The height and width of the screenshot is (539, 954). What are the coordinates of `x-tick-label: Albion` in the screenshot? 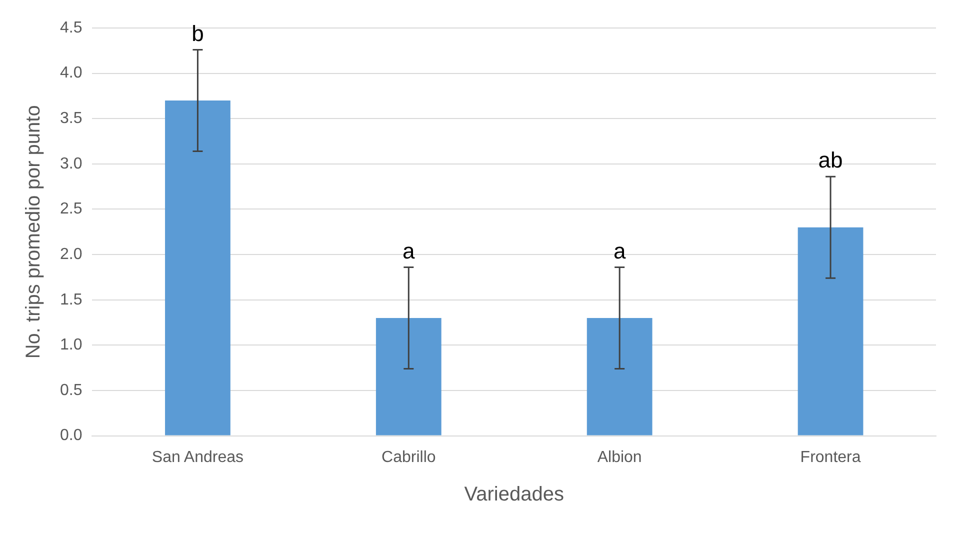 It's located at (619, 457).